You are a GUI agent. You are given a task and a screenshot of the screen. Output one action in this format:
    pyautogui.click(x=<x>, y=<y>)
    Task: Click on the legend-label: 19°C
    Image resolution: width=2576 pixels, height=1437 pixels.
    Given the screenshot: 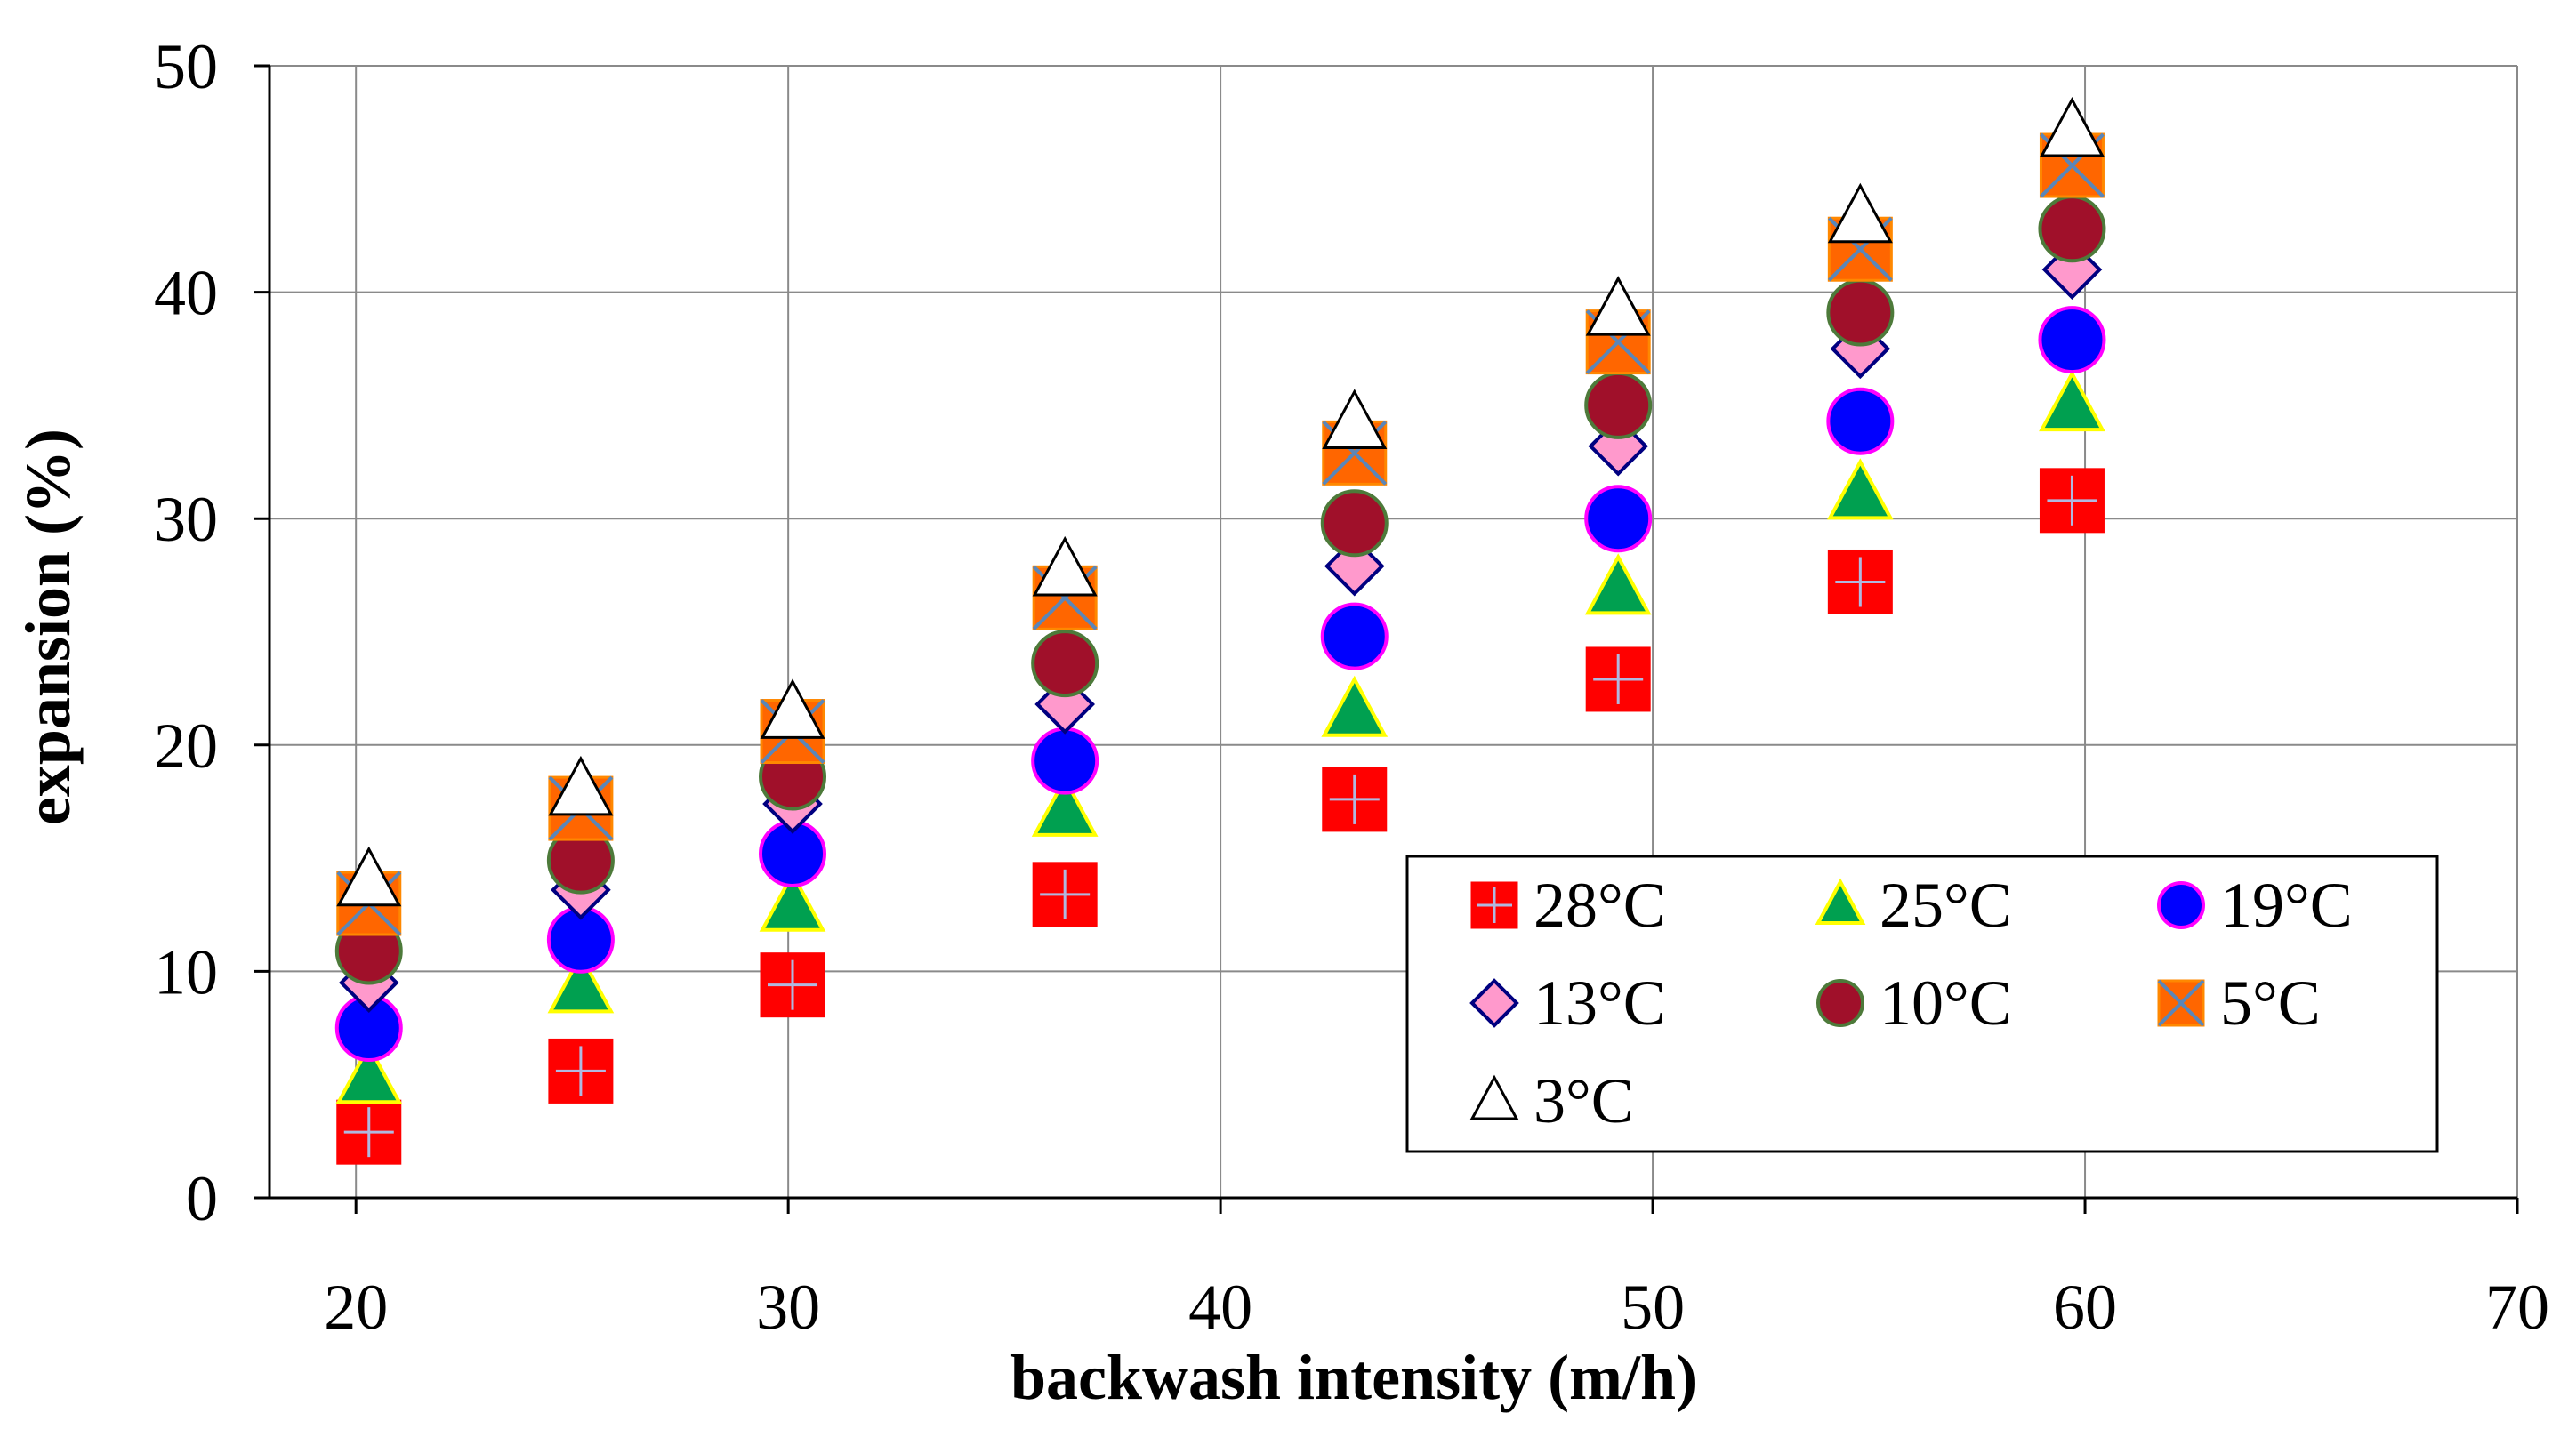 What is the action you would take?
    pyautogui.click(x=2286, y=905)
    